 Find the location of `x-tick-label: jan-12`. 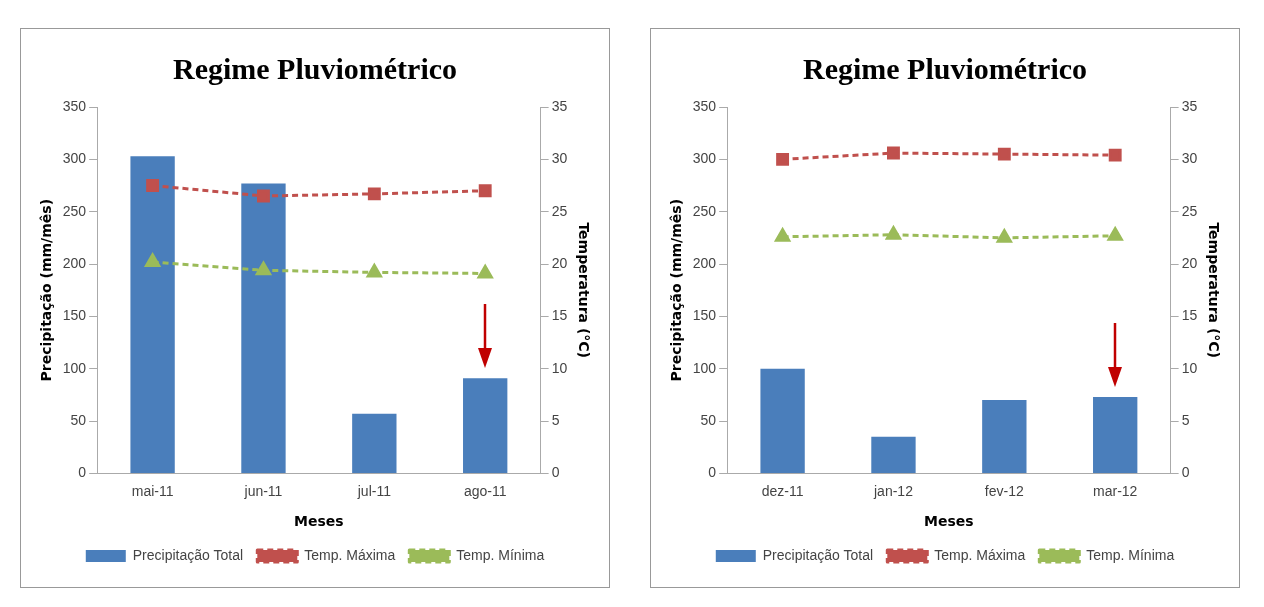

x-tick-label: jan-12 is located at coordinates (893, 490).